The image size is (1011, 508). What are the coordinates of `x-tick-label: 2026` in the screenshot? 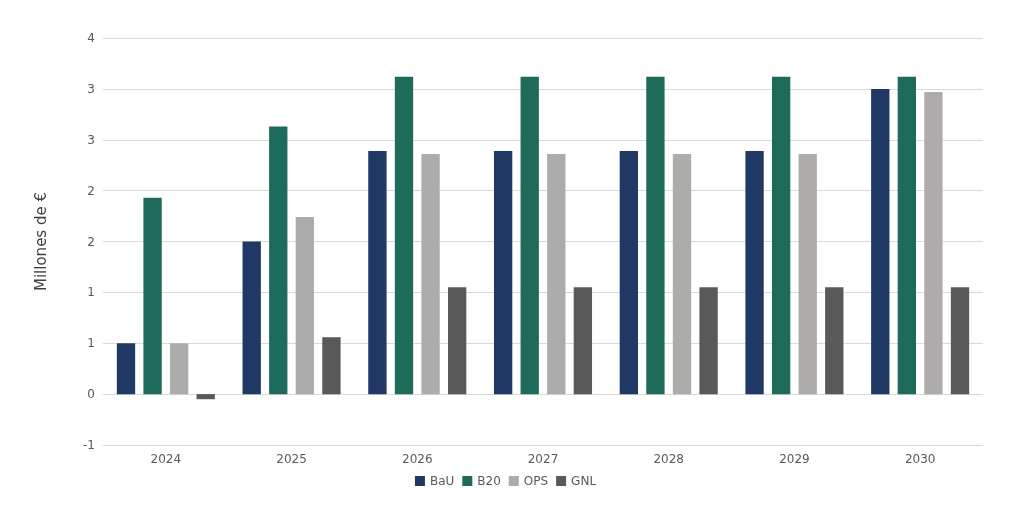 It's located at (417, 459).